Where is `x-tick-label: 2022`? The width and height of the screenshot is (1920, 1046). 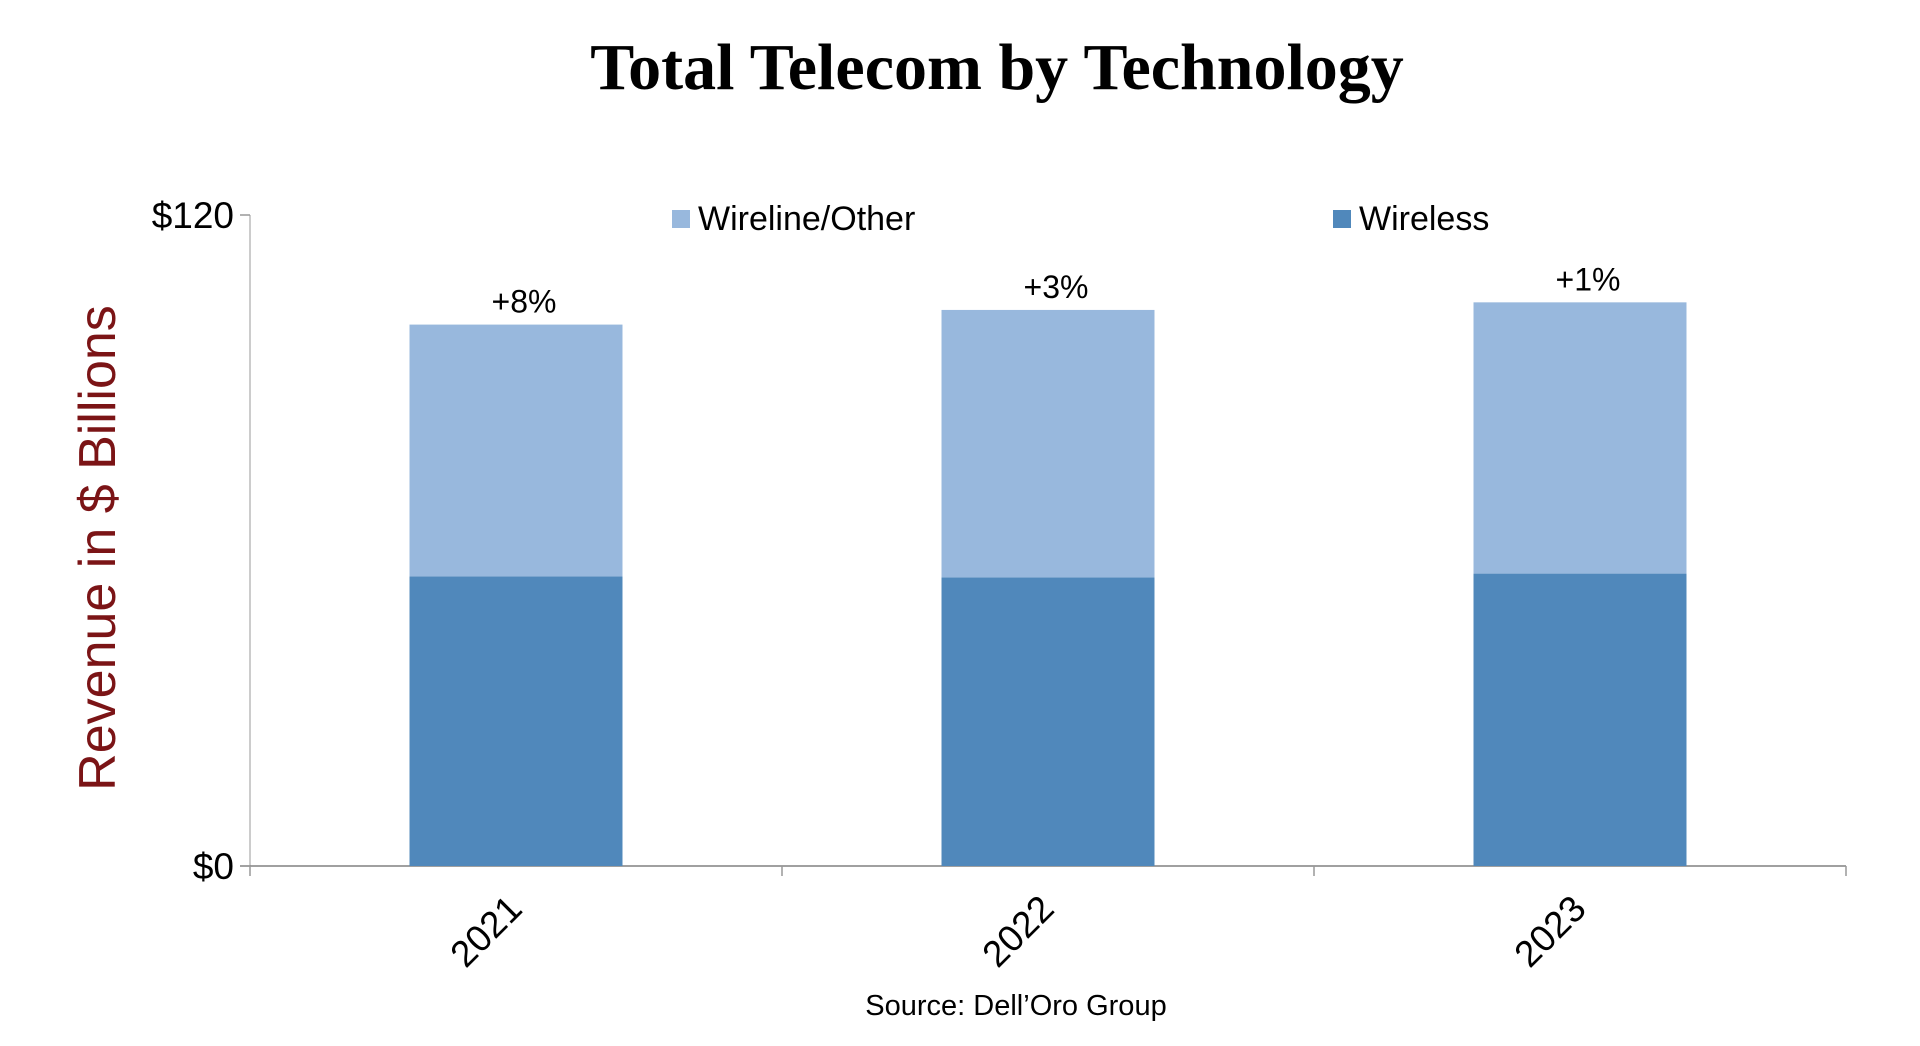
x-tick-label: 2022 is located at coordinates (1017, 931).